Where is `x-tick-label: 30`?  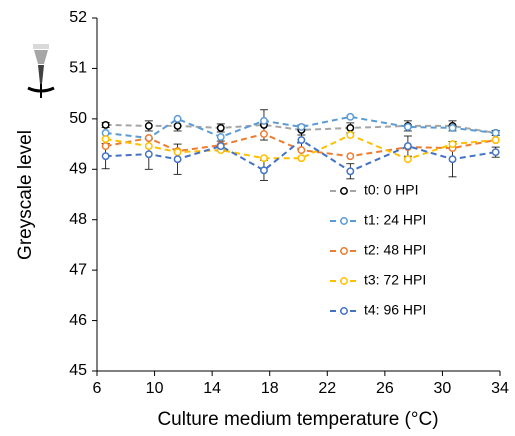
x-tick-label: 30 is located at coordinates (443, 388).